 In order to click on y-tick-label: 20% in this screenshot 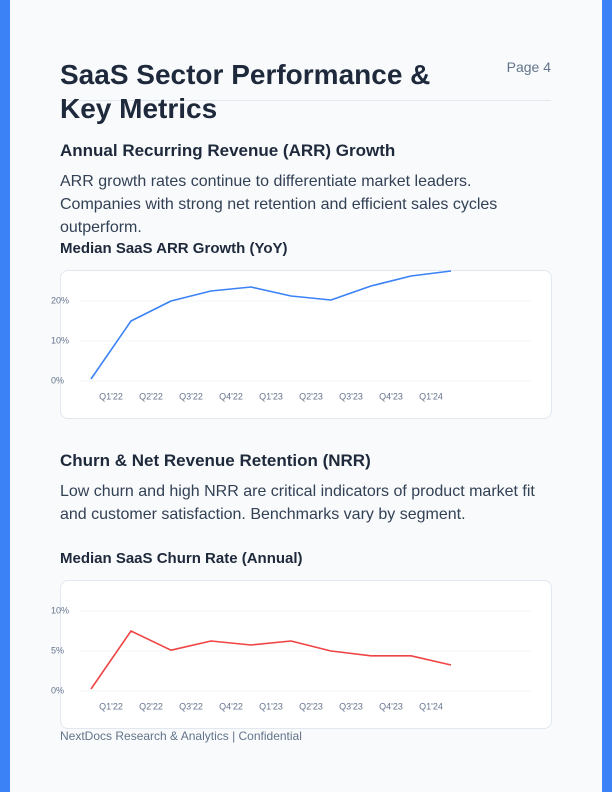, I will do `click(60, 300)`.